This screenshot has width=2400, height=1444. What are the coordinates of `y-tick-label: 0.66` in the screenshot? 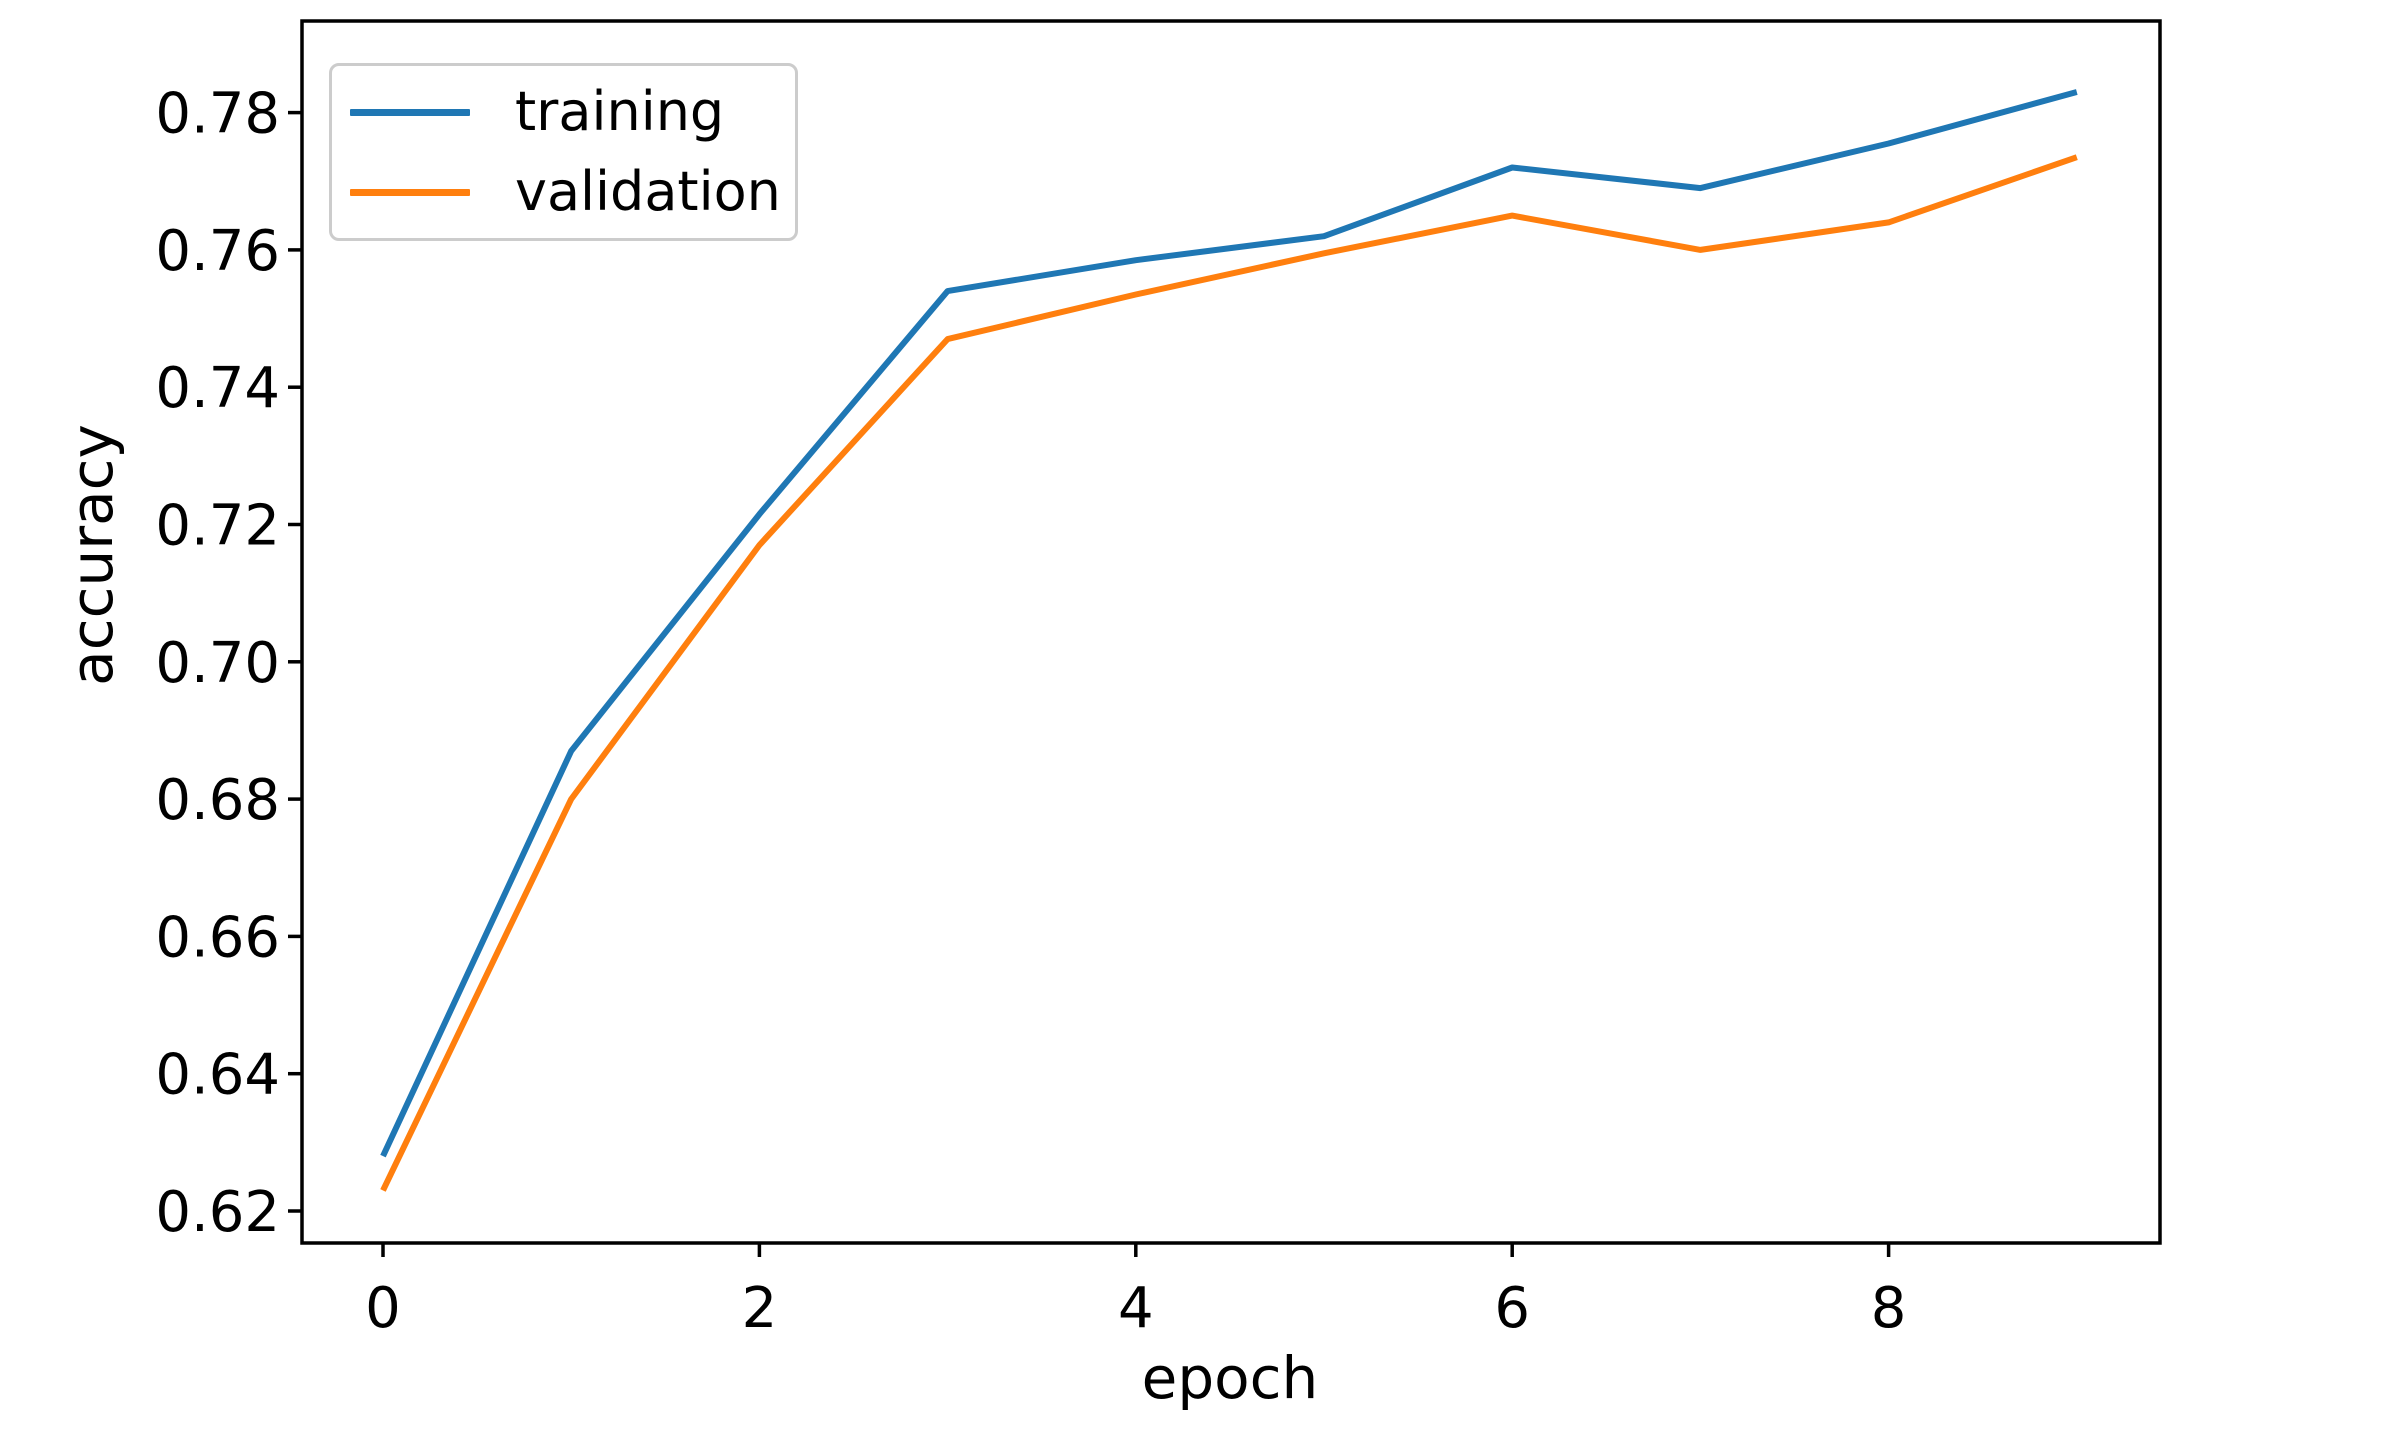 It's located at (217, 937).